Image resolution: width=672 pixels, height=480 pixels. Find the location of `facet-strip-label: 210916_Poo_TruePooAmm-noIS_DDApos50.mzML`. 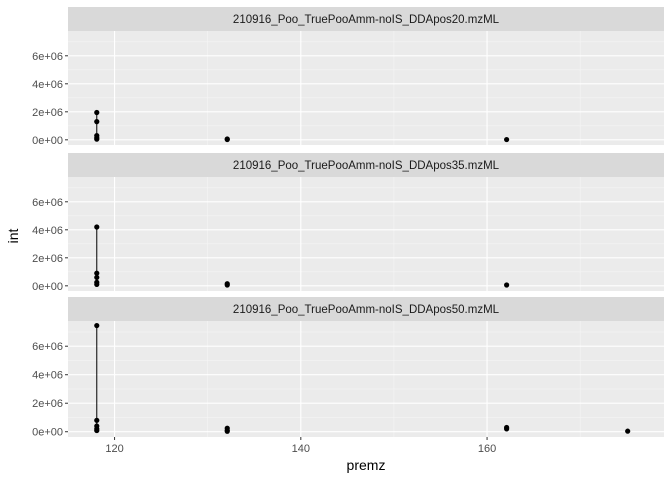

facet-strip-label: 210916_Poo_TruePooAmm-noIS_DDApos50.mzML is located at coordinates (366, 310).